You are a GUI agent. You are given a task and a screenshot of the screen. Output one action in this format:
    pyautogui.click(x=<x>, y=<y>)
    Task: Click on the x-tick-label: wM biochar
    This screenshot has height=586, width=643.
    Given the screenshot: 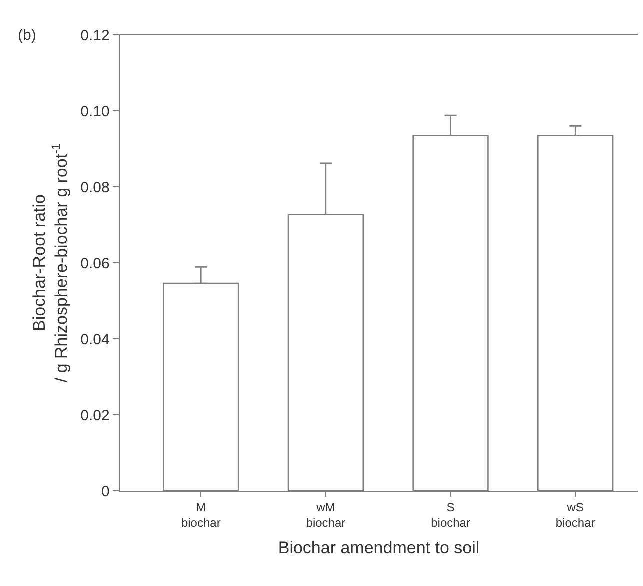 What is the action you would take?
    pyautogui.click(x=326, y=515)
    